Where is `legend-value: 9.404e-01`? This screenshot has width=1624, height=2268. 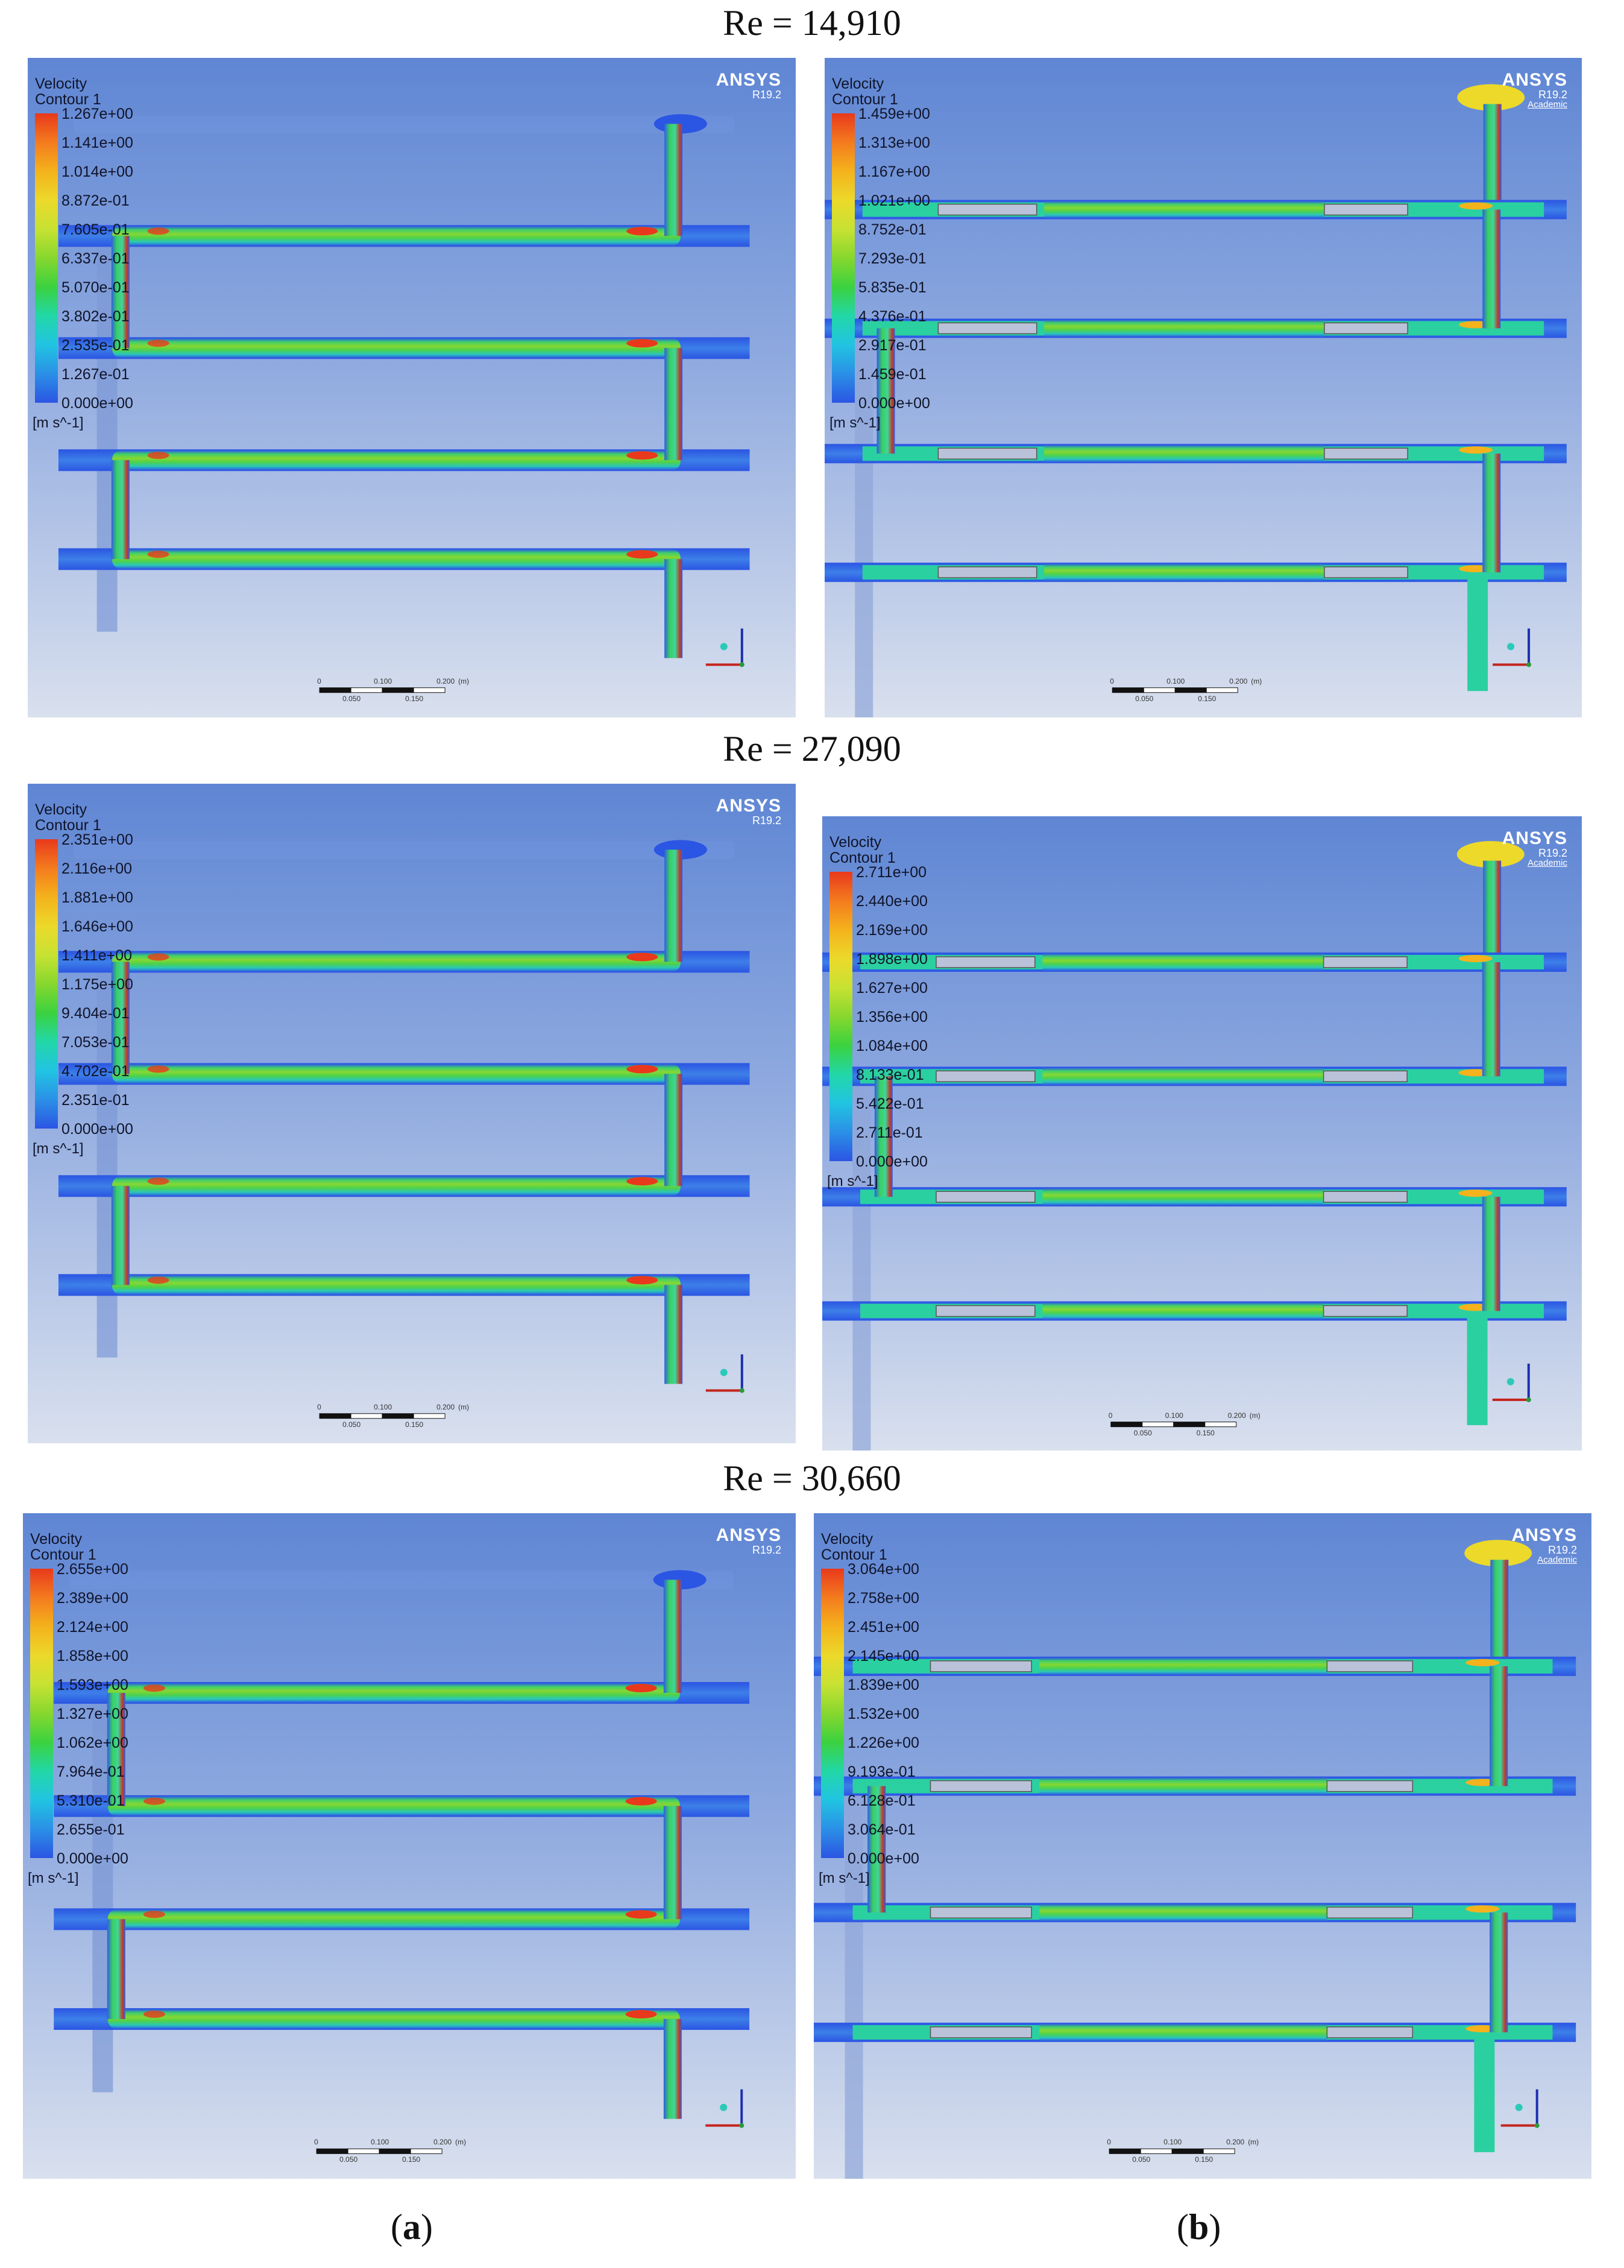
legend-value: 9.404e-01 is located at coordinates (96, 1014).